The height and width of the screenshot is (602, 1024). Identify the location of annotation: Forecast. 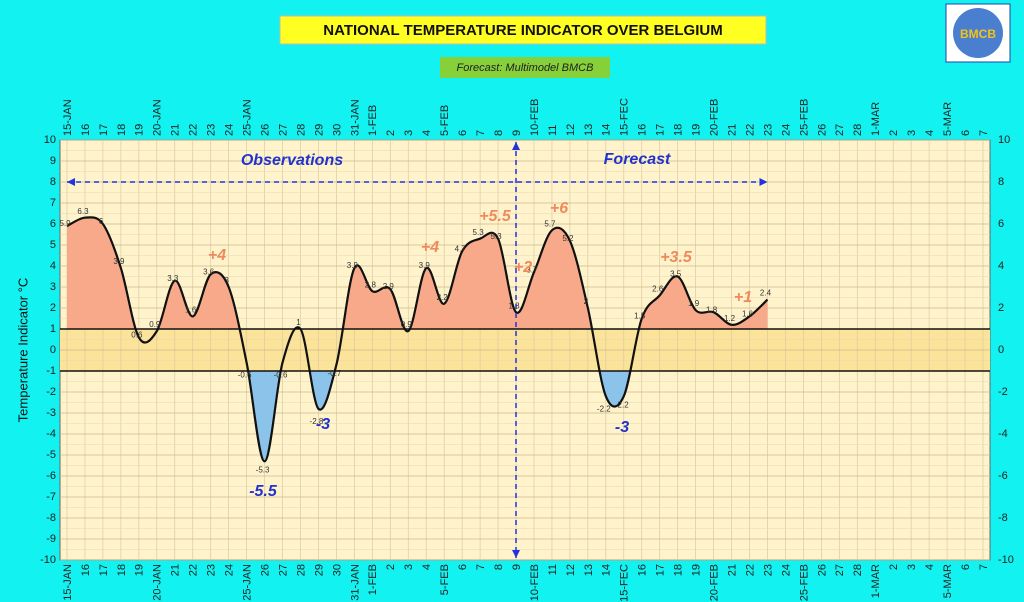
(637, 159).